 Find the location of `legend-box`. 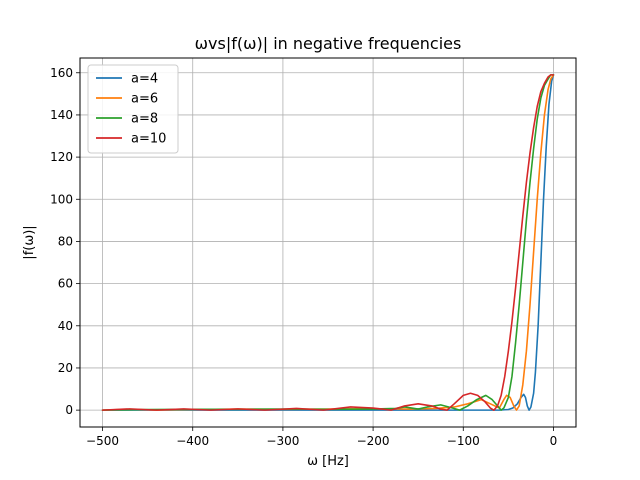

legend-box is located at coordinates (133, 109).